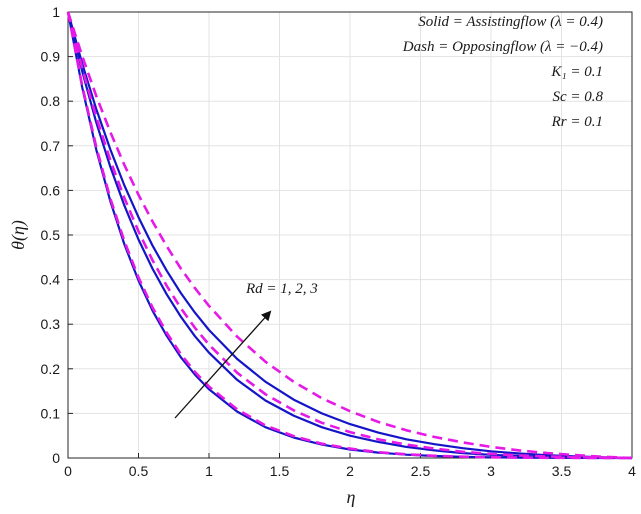 This screenshot has width=641, height=514. I want to click on x-tick-label: 4, so click(632, 471).